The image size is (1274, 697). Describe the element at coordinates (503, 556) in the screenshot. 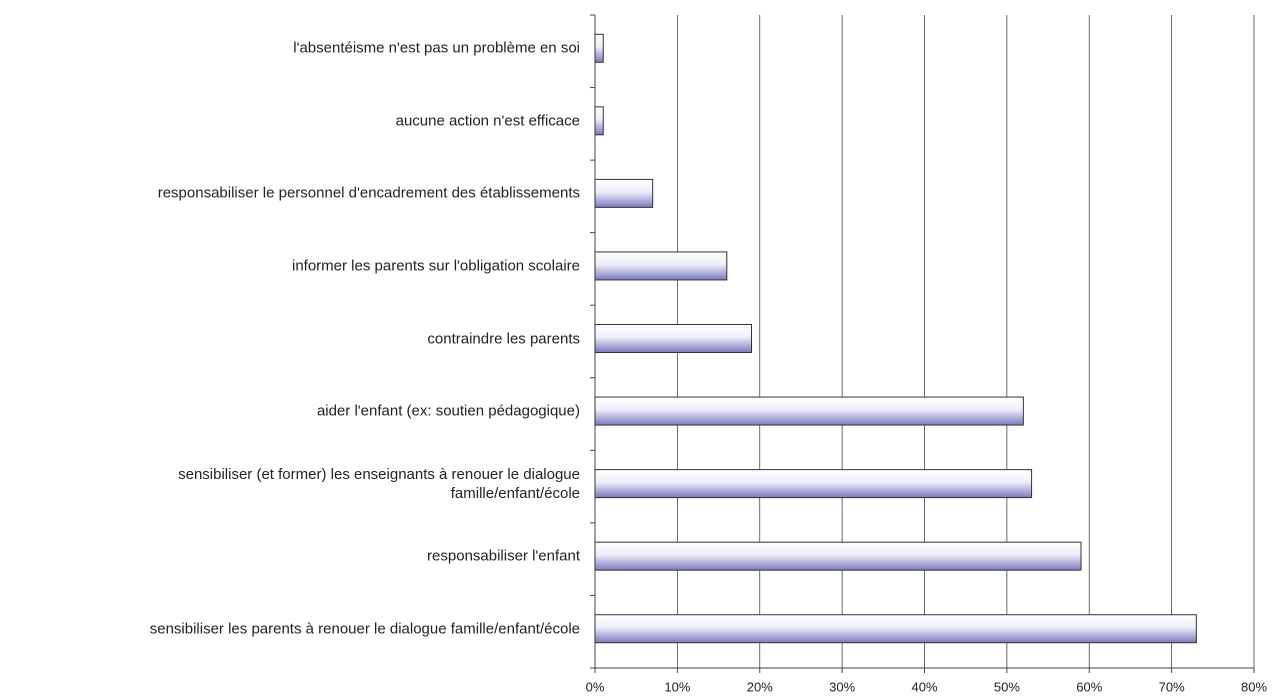

I see `y-tick-label: responsabiliser l'enfant` at that location.